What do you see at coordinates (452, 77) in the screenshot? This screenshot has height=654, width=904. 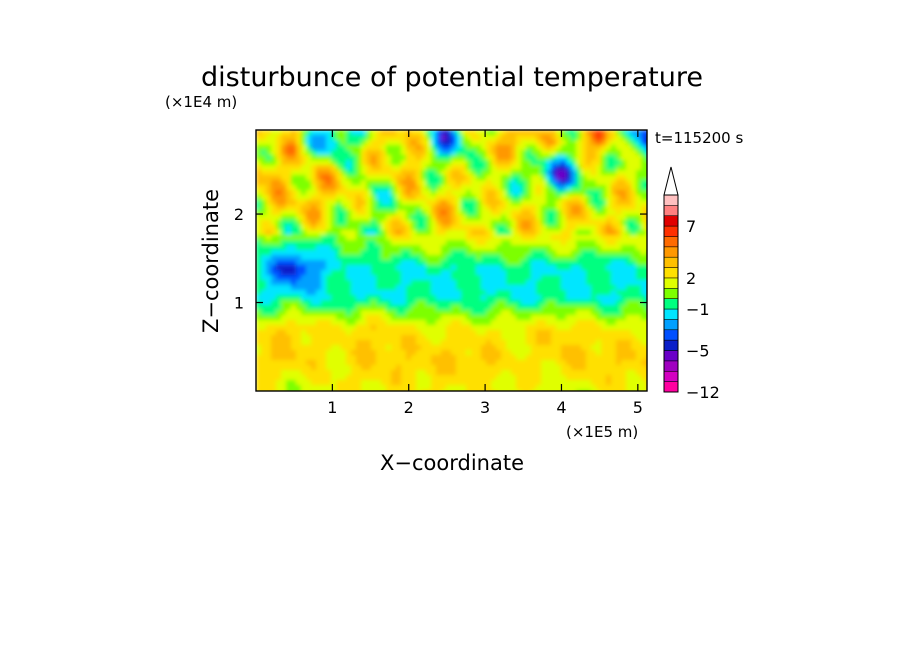 I see `chart-title: disturbunce of potential temperature` at bounding box center [452, 77].